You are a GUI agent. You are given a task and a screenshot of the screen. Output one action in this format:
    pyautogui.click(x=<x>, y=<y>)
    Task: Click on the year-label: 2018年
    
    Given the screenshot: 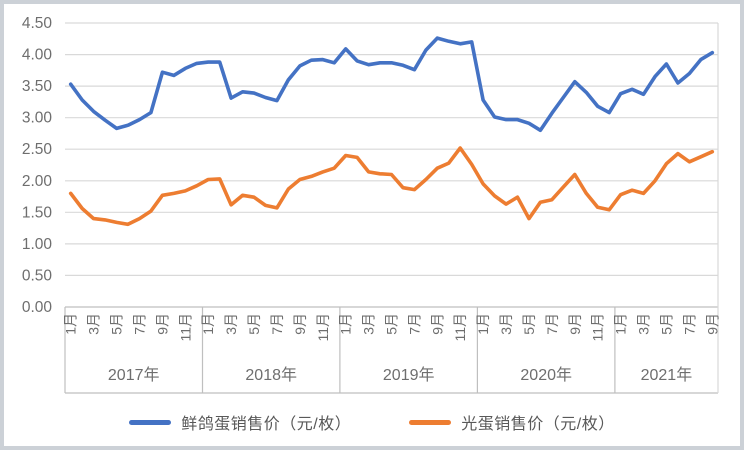 What is the action you would take?
    pyautogui.click(x=271, y=375)
    